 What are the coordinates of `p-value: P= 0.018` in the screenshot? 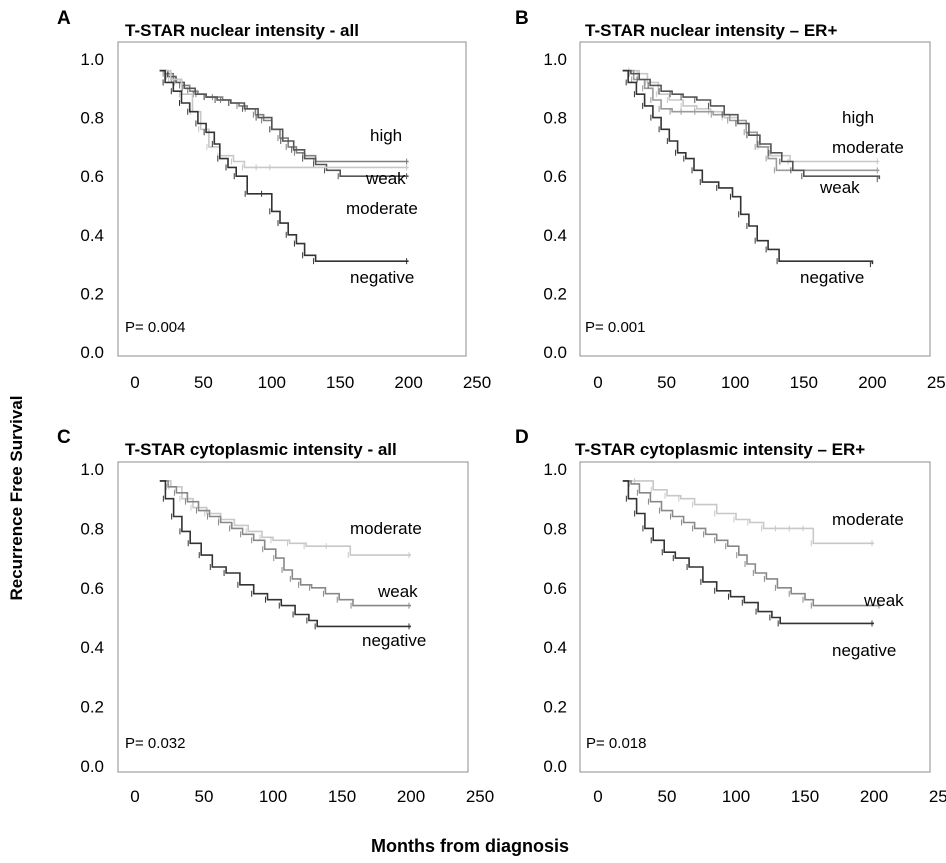 It's located at (616, 743).